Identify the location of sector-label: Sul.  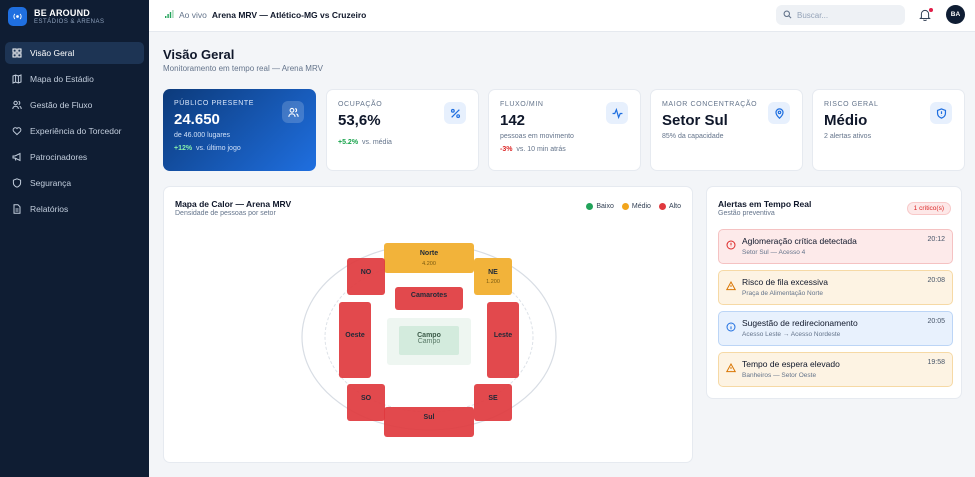
(429, 417).